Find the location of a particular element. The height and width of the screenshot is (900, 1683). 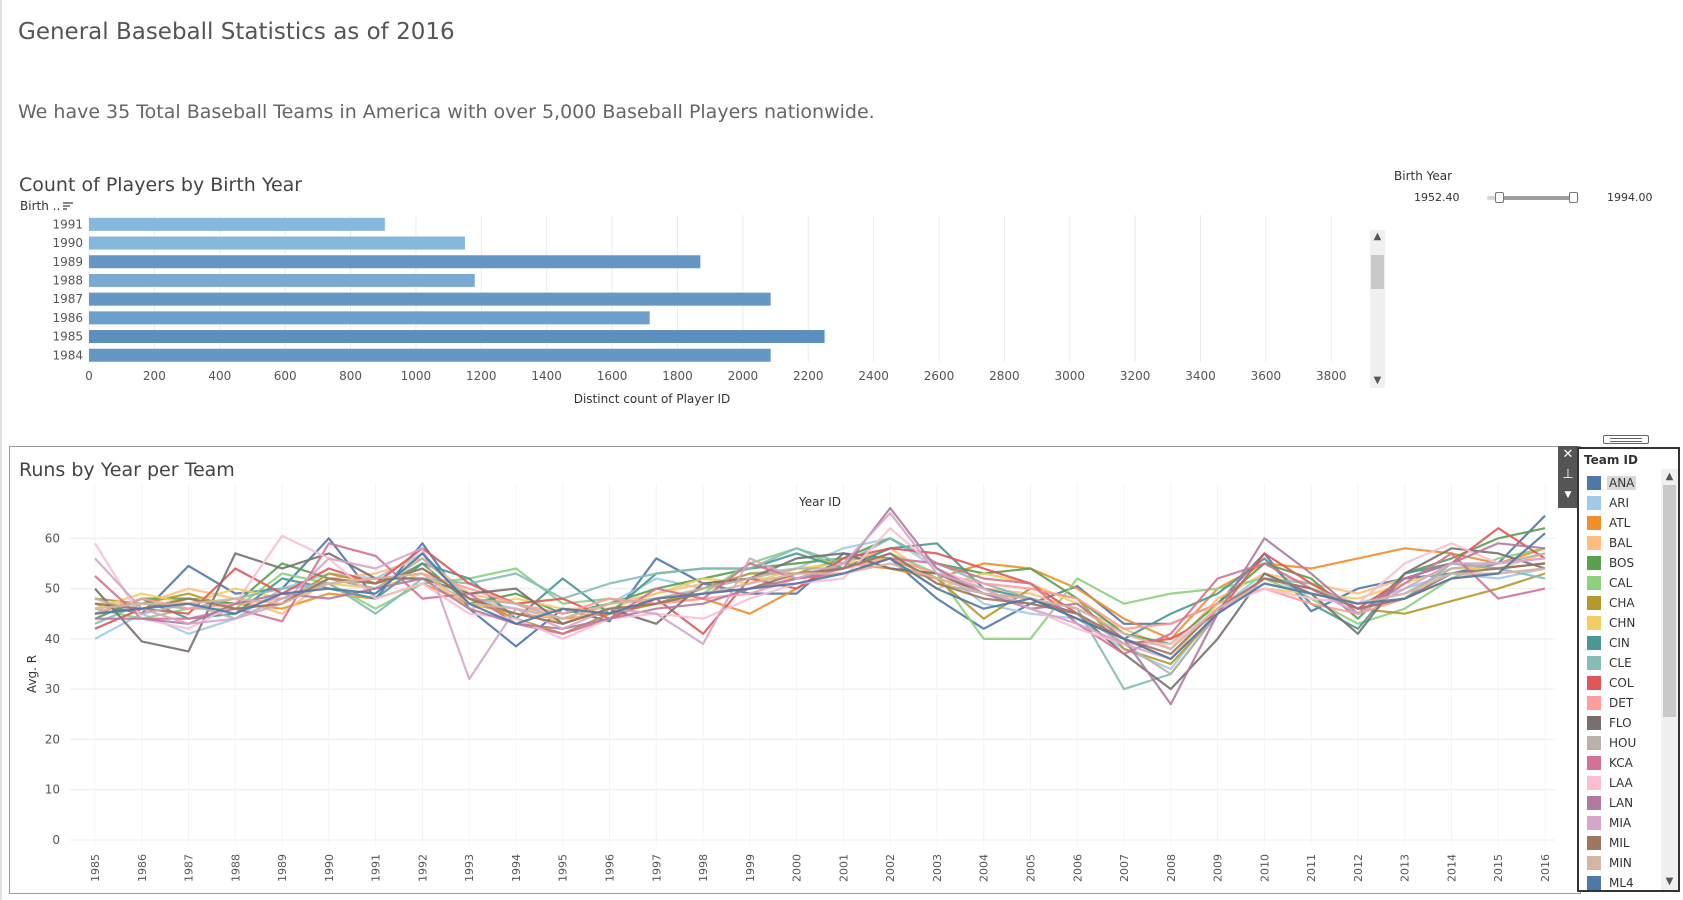

legend-item: MIL is located at coordinates (1612, 843).